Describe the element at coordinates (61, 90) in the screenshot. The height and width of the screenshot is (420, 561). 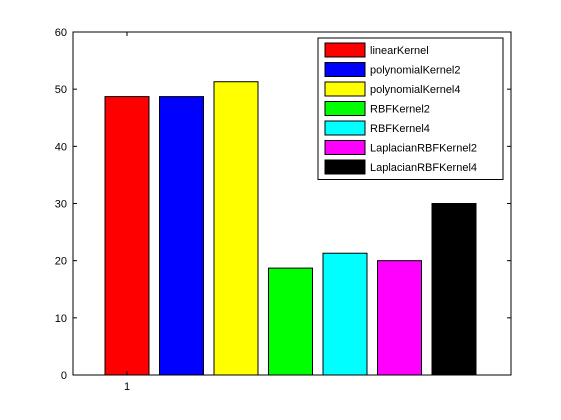
I see `y-tick-label: 50` at that location.